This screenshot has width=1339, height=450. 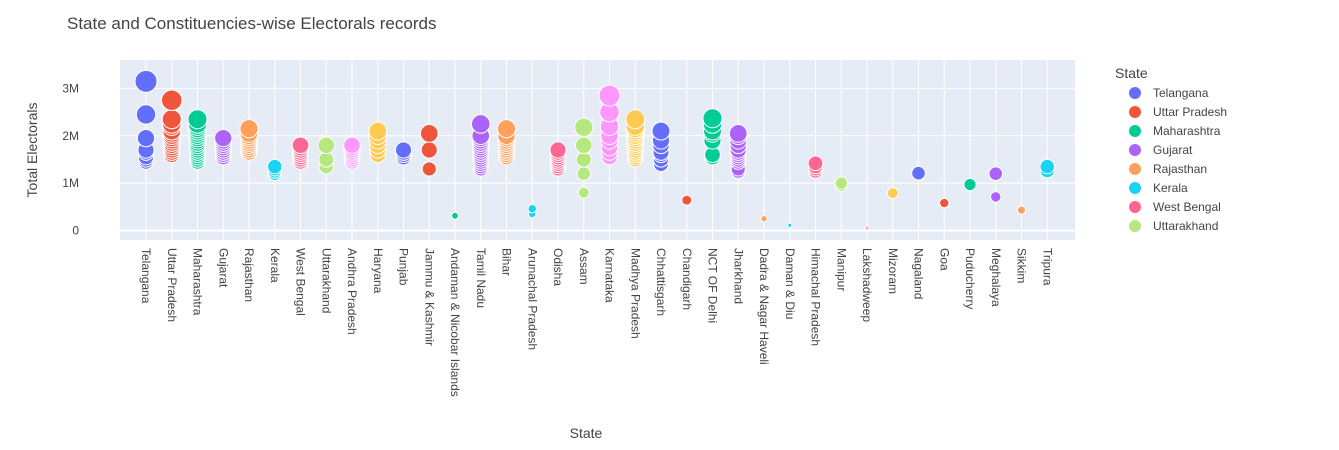 I want to click on x-tick-label: Madhya Pradesh, so click(x=635, y=293).